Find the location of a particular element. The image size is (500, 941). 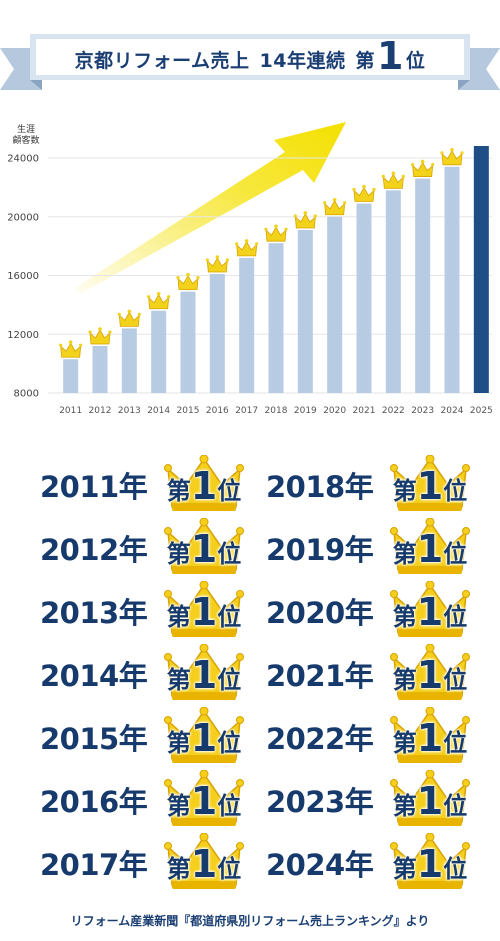

x-tick-label: 2011 is located at coordinates (70, 411).